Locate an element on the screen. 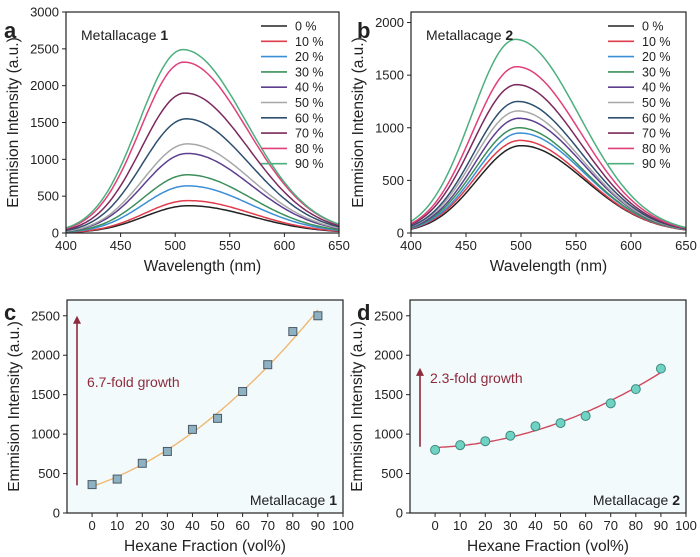  x-tick-label: 50 is located at coordinates (217, 525).